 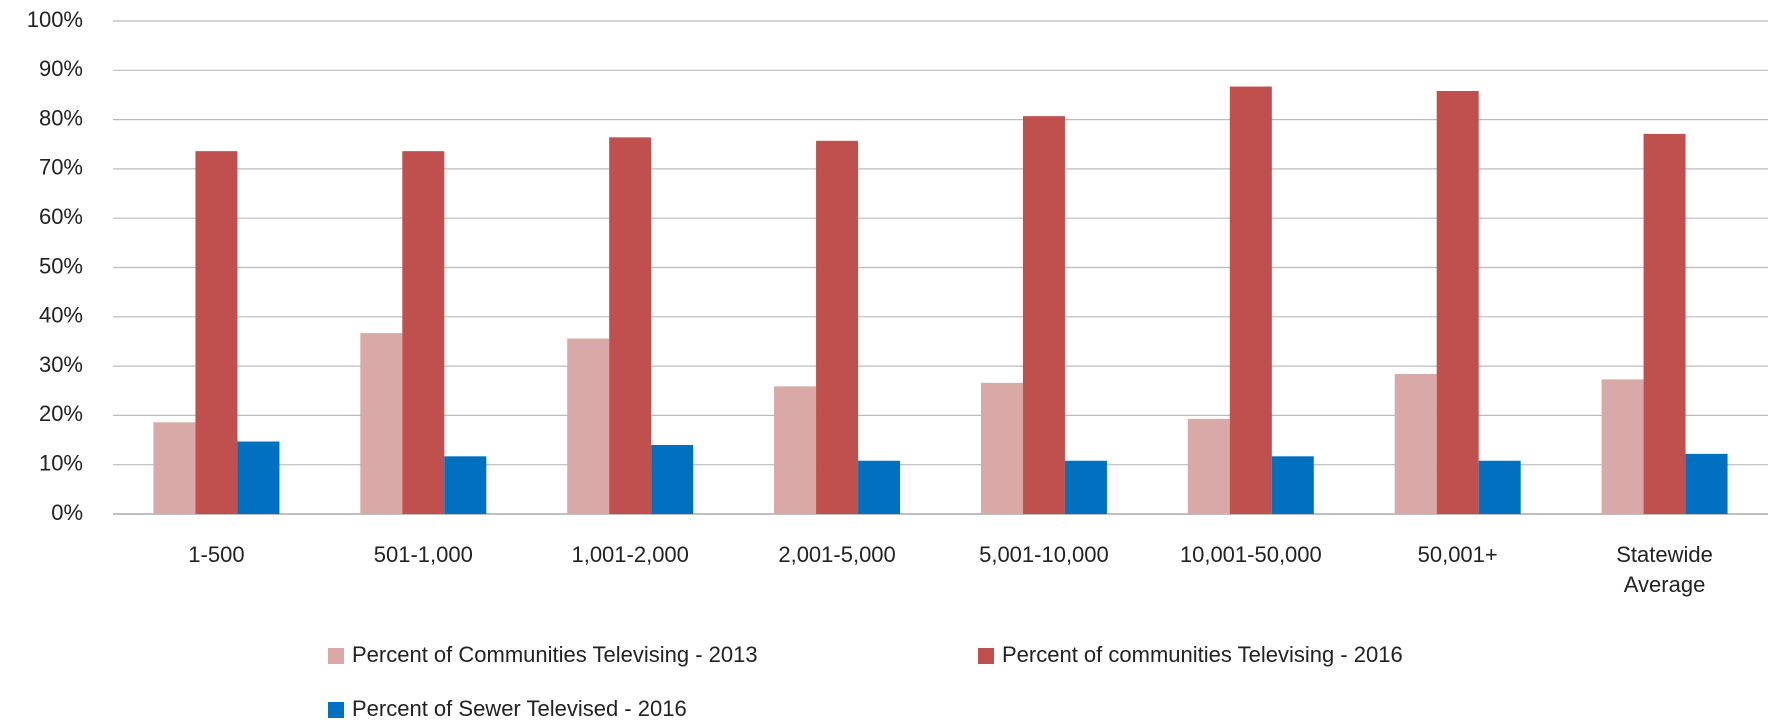 I want to click on x-tick-label: Statewide Average, so click(x=1664, y=569).